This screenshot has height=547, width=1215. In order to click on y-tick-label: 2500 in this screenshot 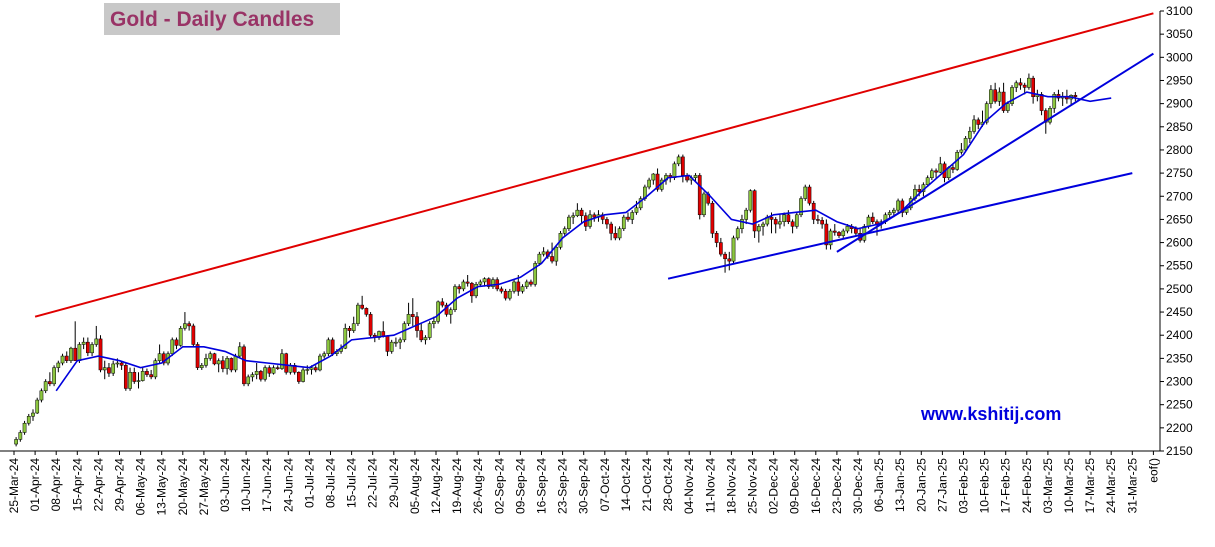, I will do `click(1179, 289)`.